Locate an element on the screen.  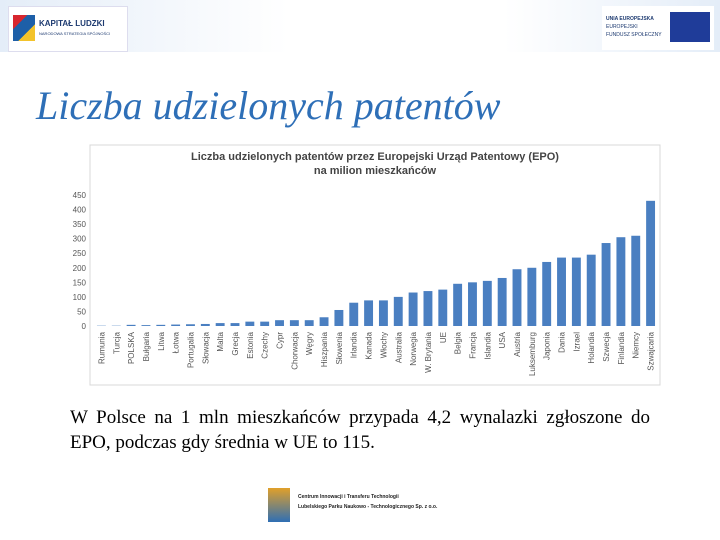
chart-subtitle: na milion mieszkańców is located at coordinates (375, 171).